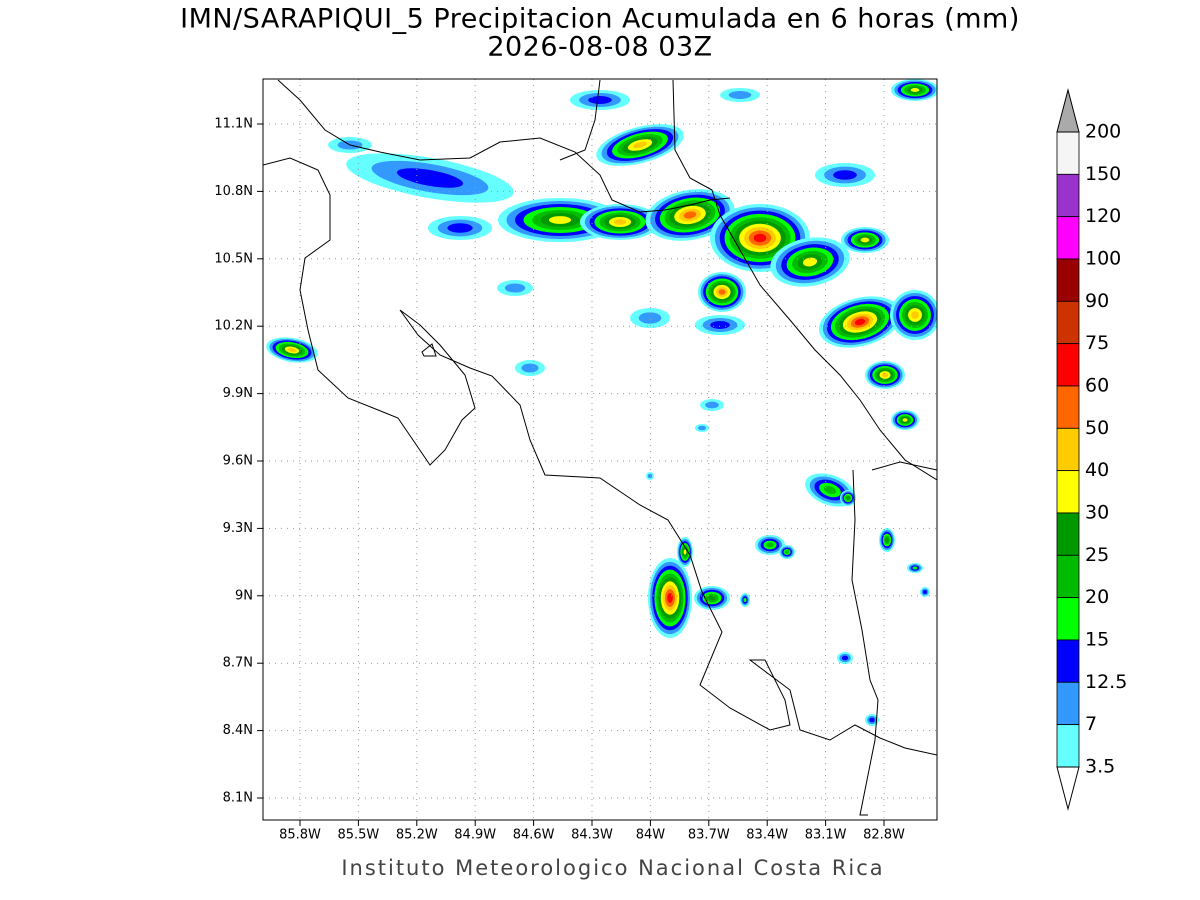 This screenshot has height=900, width=1200. I want to click on y-tick-label: 10.5N, so click(233, 258).